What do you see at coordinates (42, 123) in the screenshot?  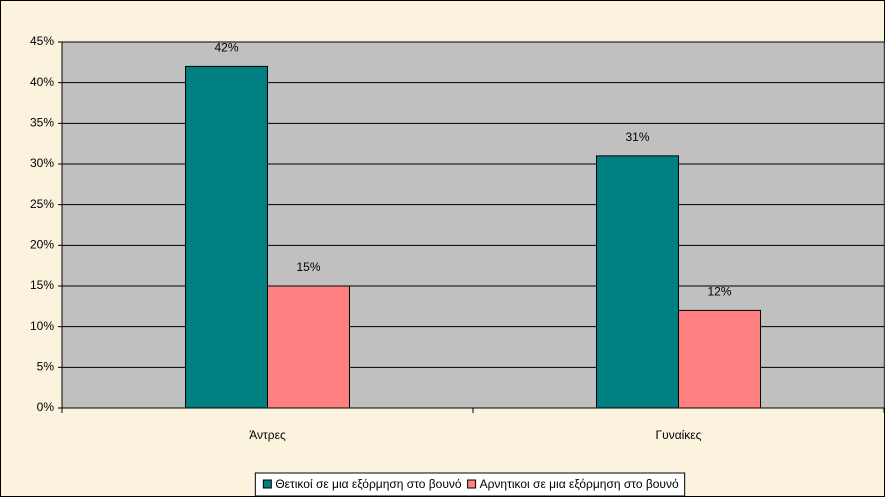 I see `y-tick-label: 35%` at bounding box center [42, 123].